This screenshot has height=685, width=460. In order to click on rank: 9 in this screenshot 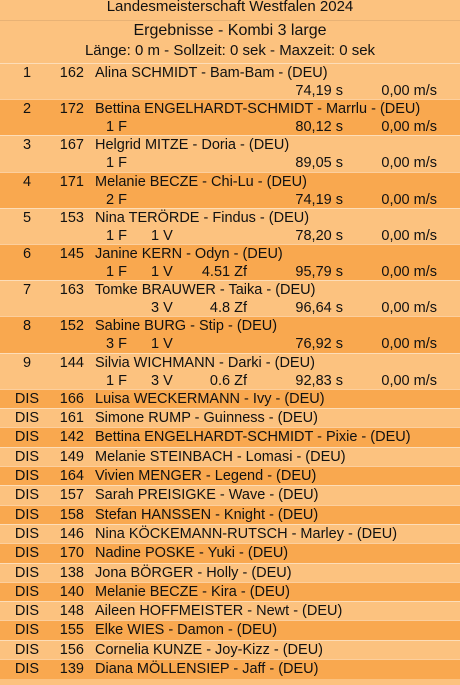, I will do `click(27, 362)`.